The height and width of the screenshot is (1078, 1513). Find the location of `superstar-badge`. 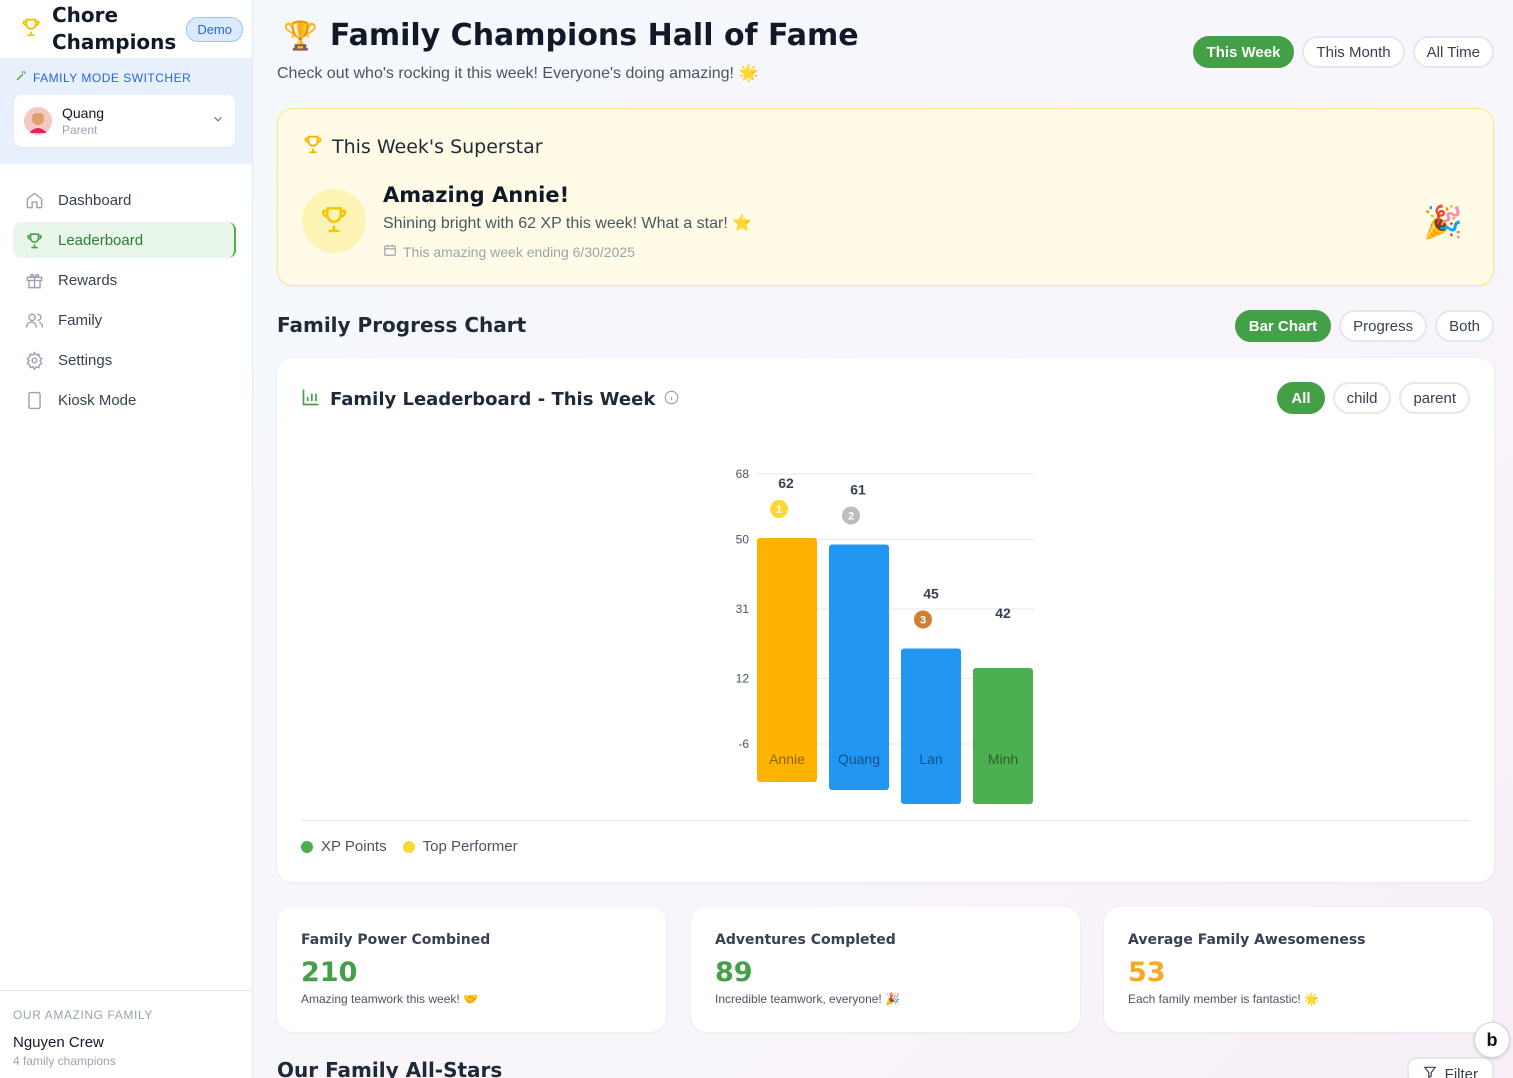

superstar-badge is located at coordinates (334, 221).